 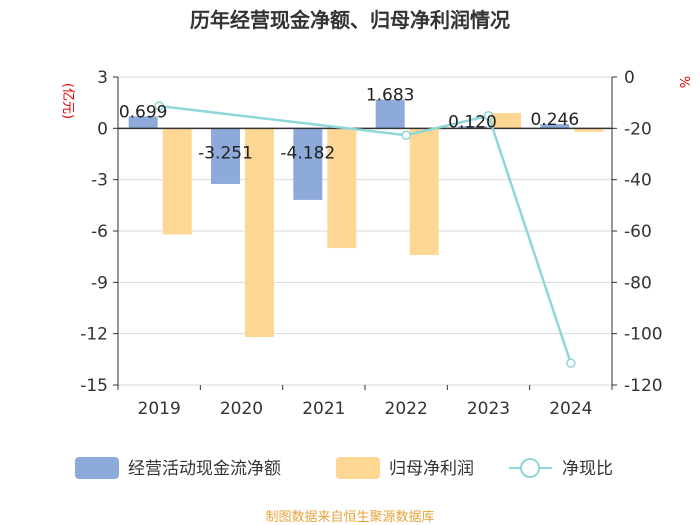 I want to click on y-right-axis-label: %, so click(x=683, y=82).